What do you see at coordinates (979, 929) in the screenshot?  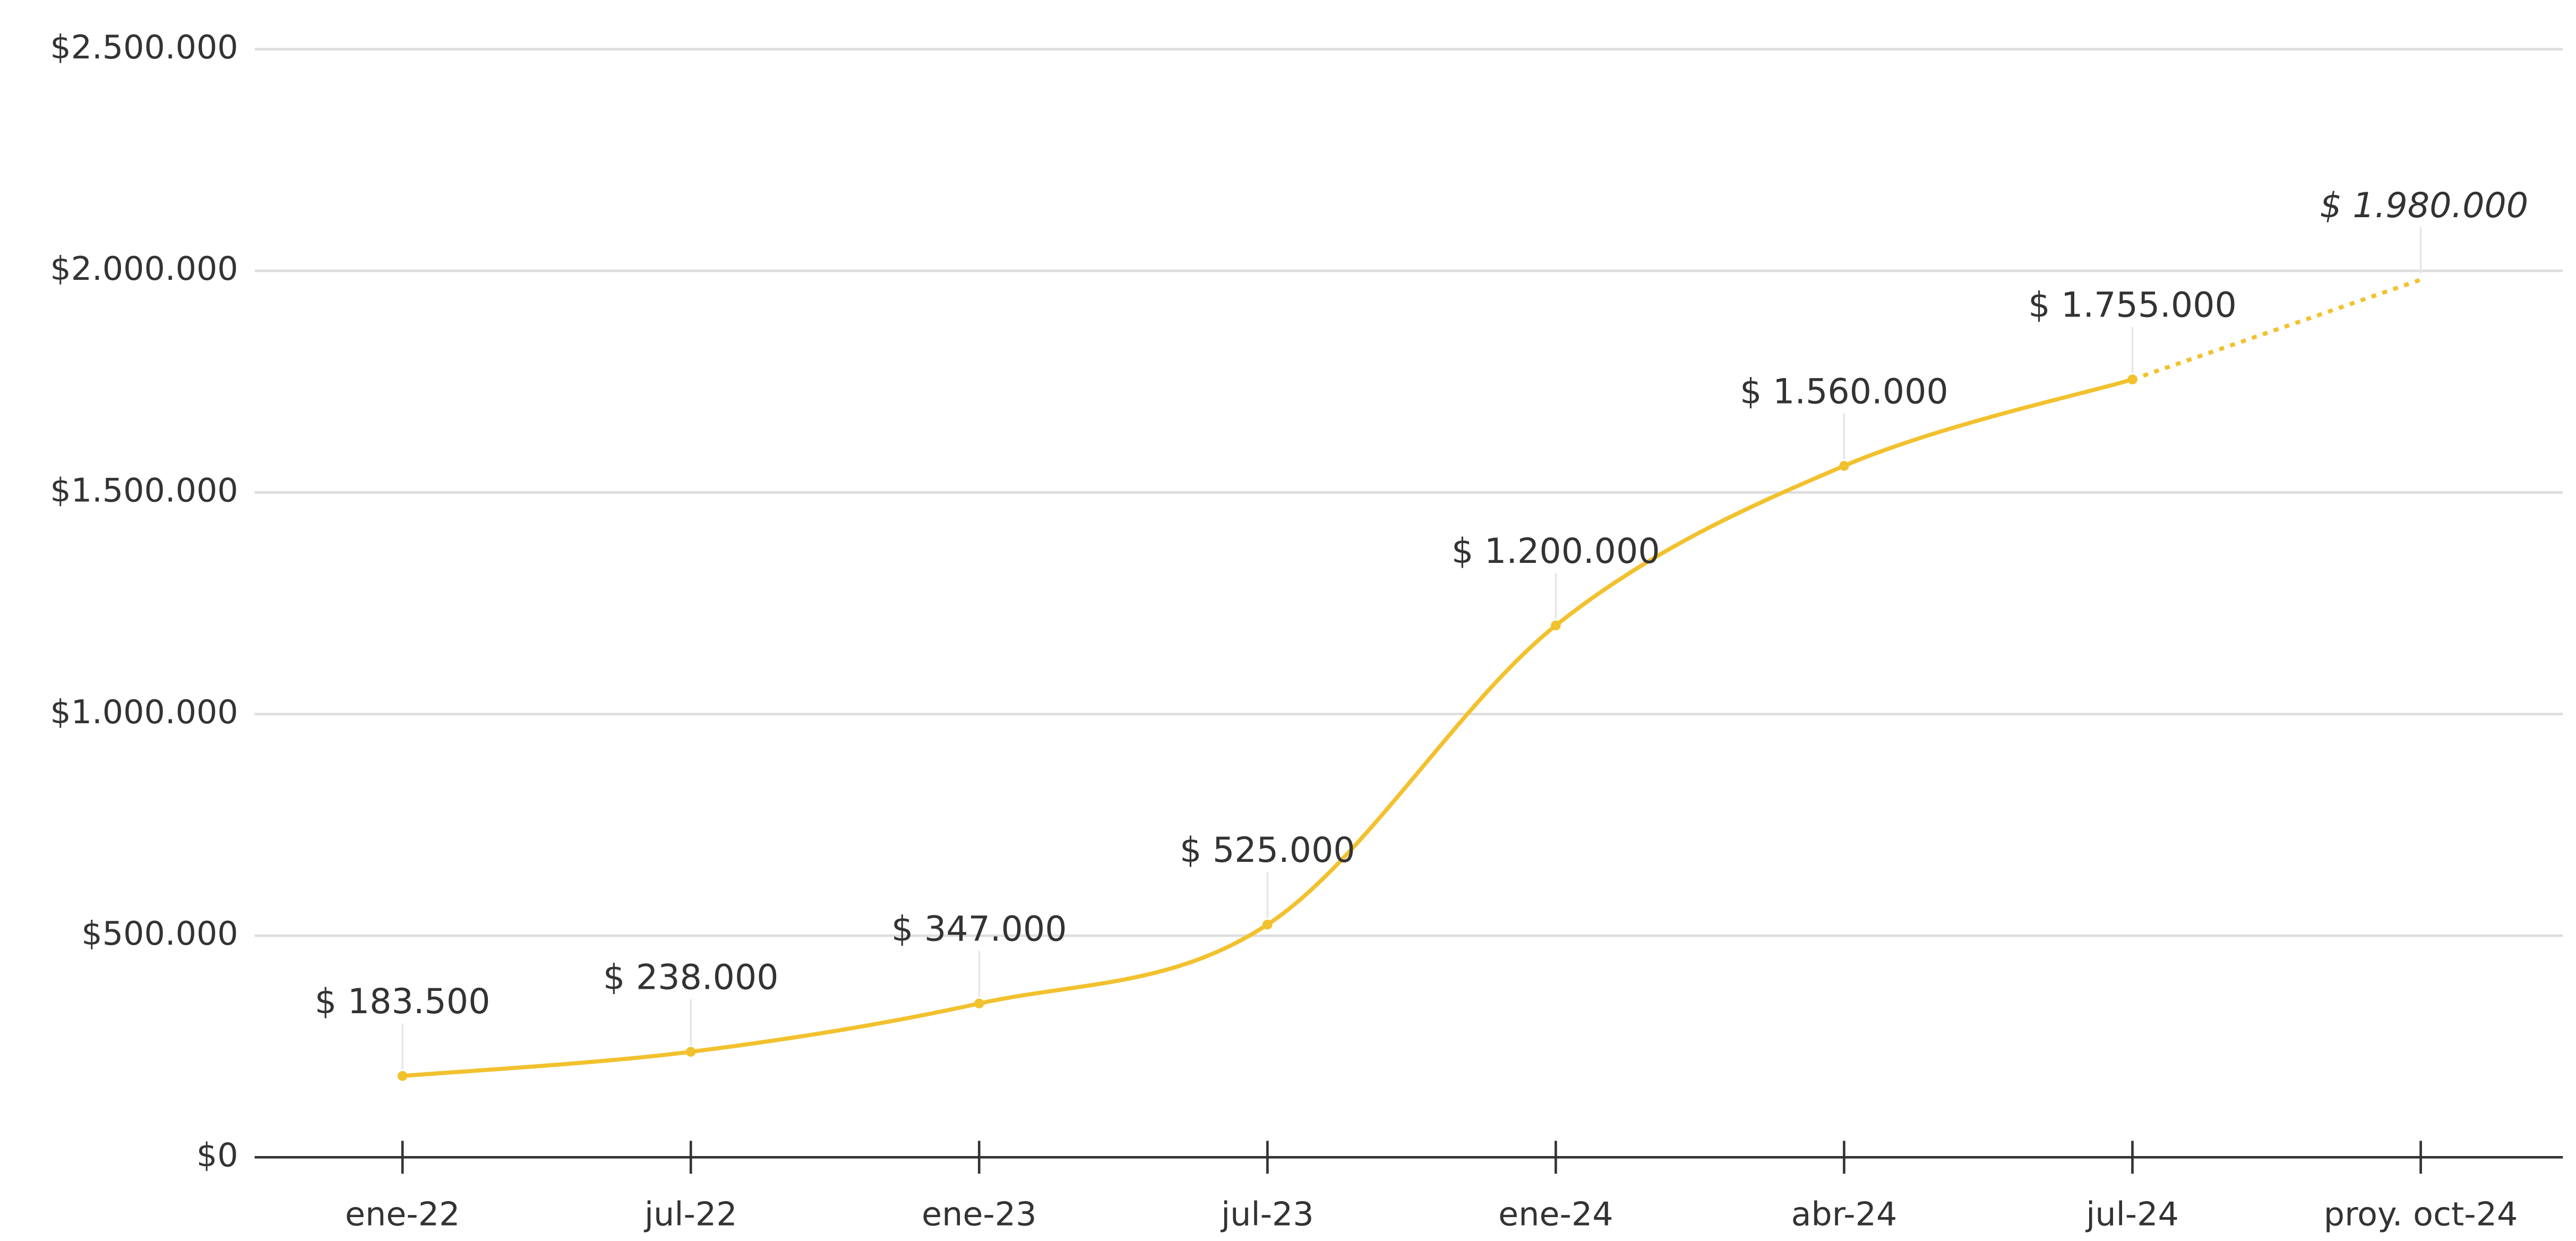 I see `data-label: $ 347.000` at bounding box center [979, 929].